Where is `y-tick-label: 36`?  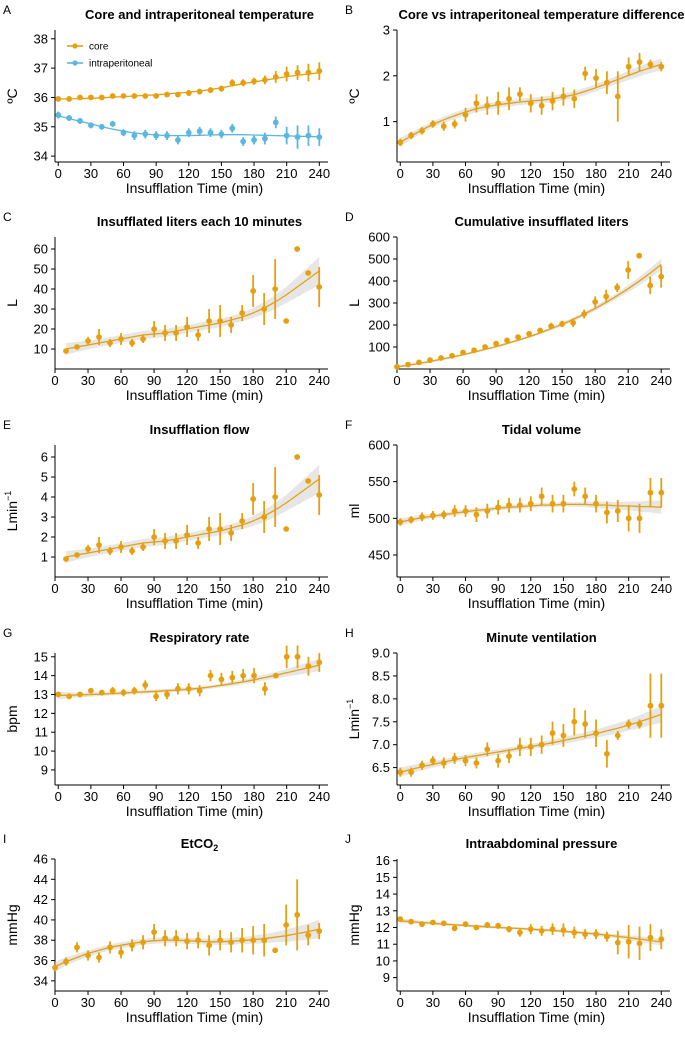
y-tick-label: 36 is located at coordinates (41, 97).